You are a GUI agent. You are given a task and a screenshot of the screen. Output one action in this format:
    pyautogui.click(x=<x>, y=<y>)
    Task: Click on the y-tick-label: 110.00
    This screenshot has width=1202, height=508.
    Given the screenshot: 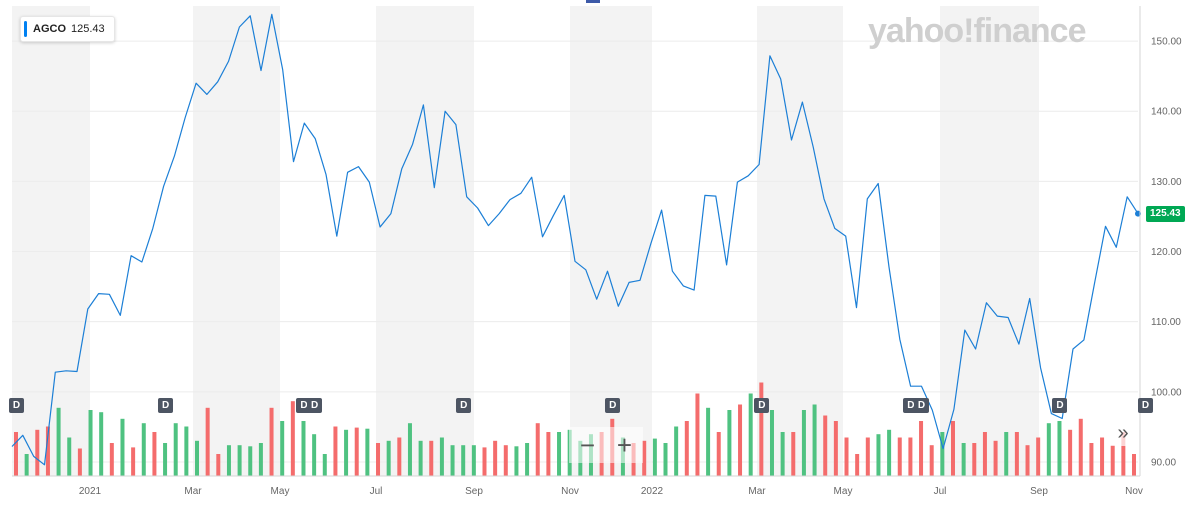 What is the action you would take?
    pyautogui.click(x=1166, y=322)
    